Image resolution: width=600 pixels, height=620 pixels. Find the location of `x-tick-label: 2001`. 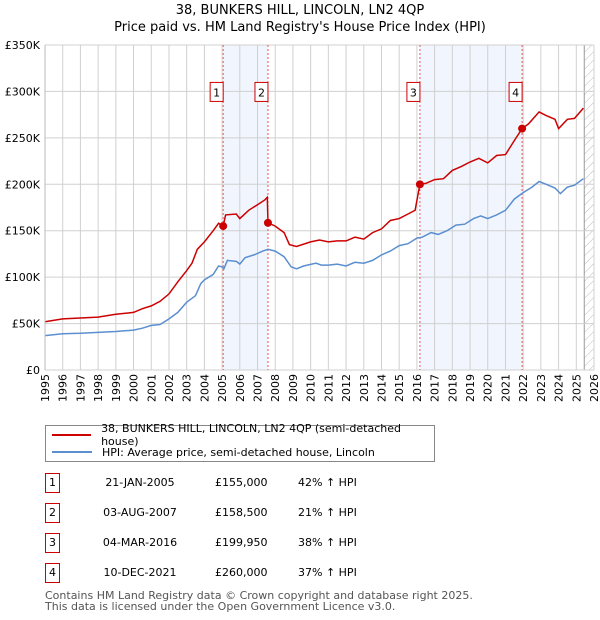

x-tick-label: 2001 is located at coordinates (151, 388).